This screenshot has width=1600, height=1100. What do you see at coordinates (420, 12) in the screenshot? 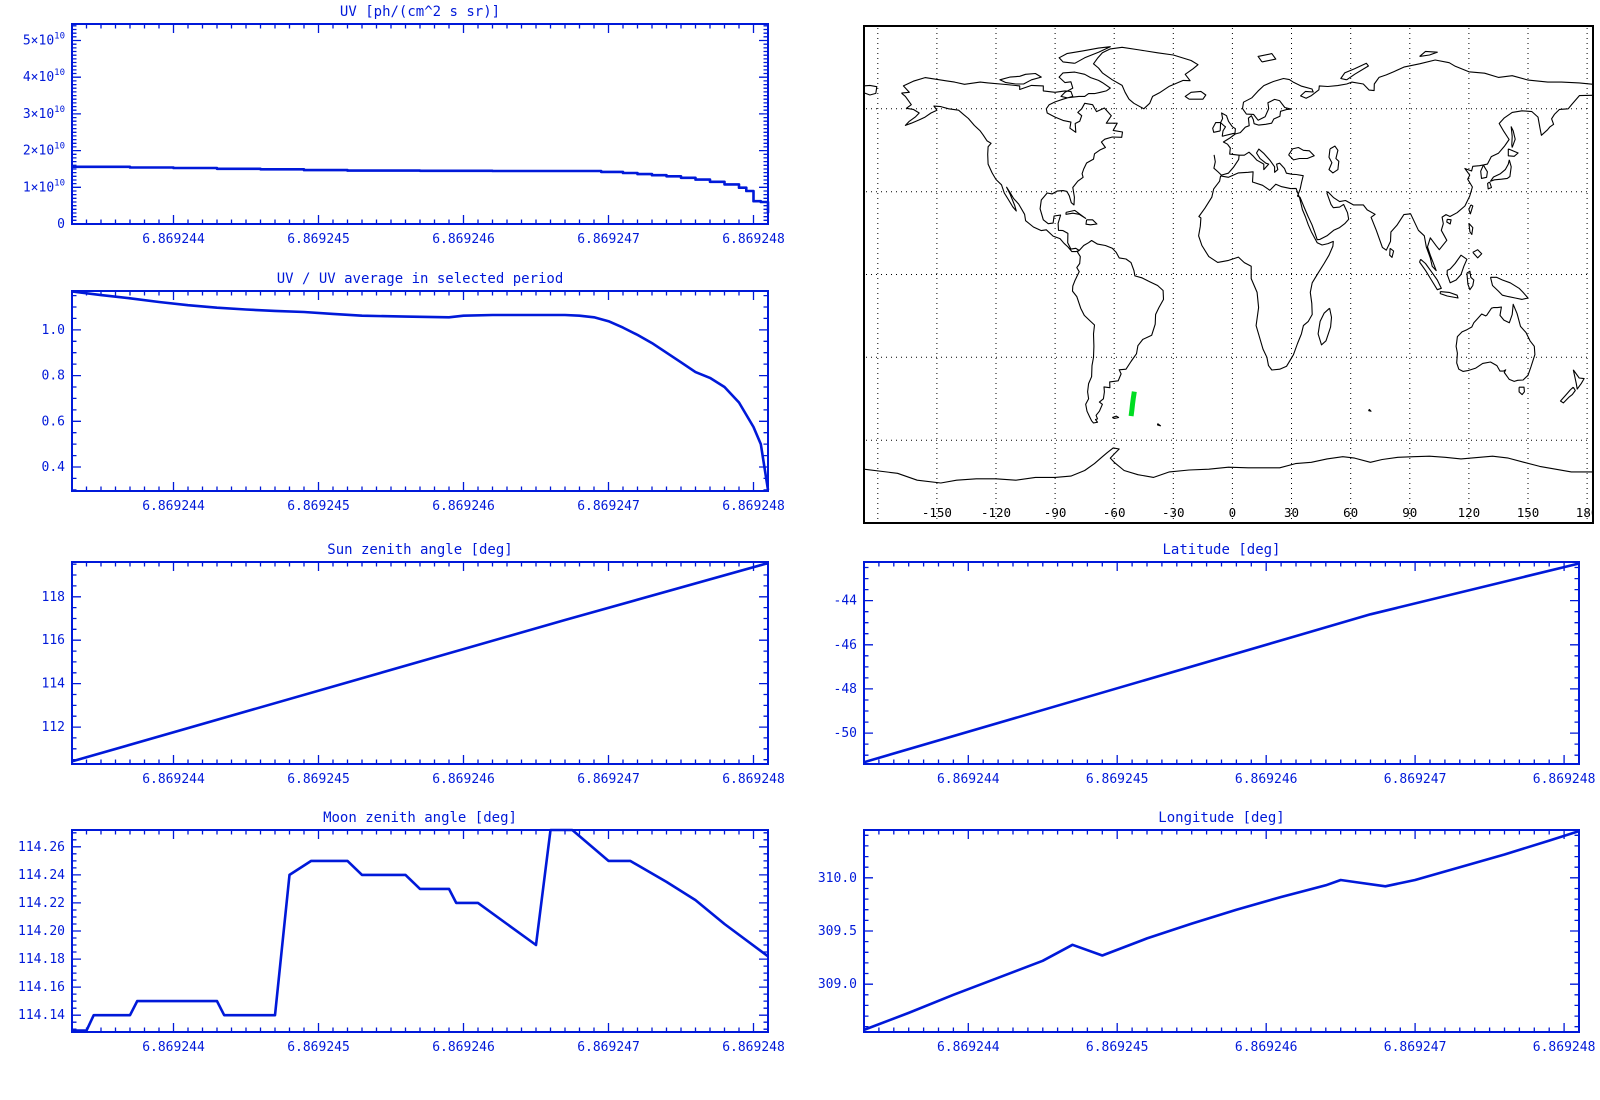
I see `chart-title: UV [ph/(cm^2 s sr)]` at bounding box center [420, 12].